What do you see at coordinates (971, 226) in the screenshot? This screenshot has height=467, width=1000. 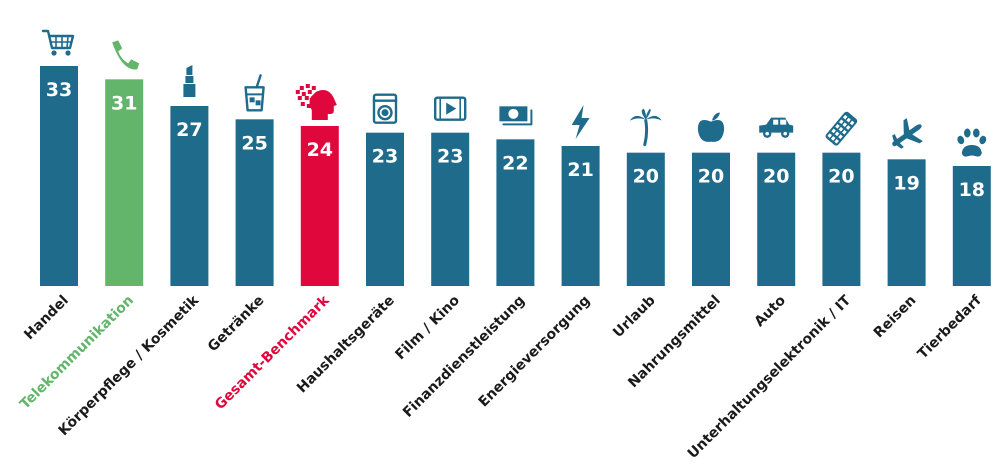 I see `bar-tierbedarf` at bounding box center [971, 226].